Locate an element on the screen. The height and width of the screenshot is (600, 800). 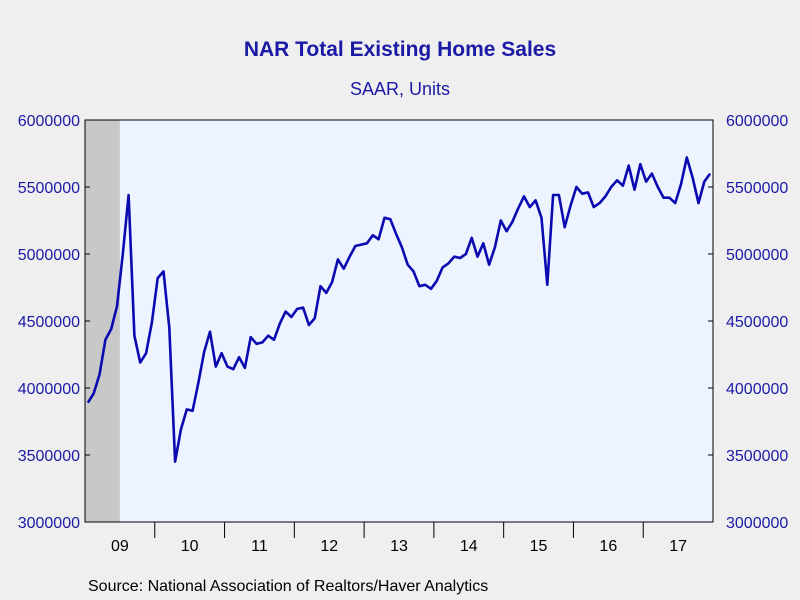
chart-subtitle: SAAR, Units is located at coordinates (400, 89).